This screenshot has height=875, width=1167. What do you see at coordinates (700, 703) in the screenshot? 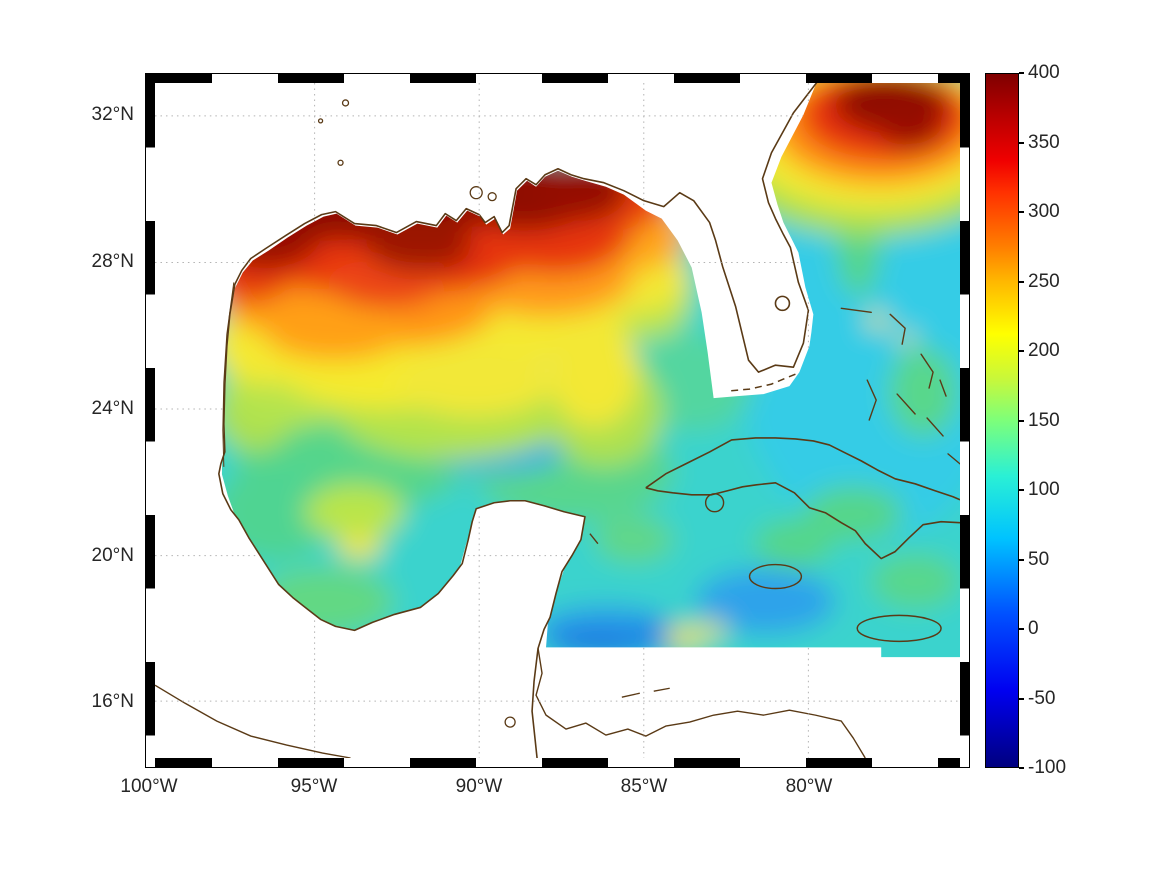
I see `central-america-coast` at bounding box center [700, 703].